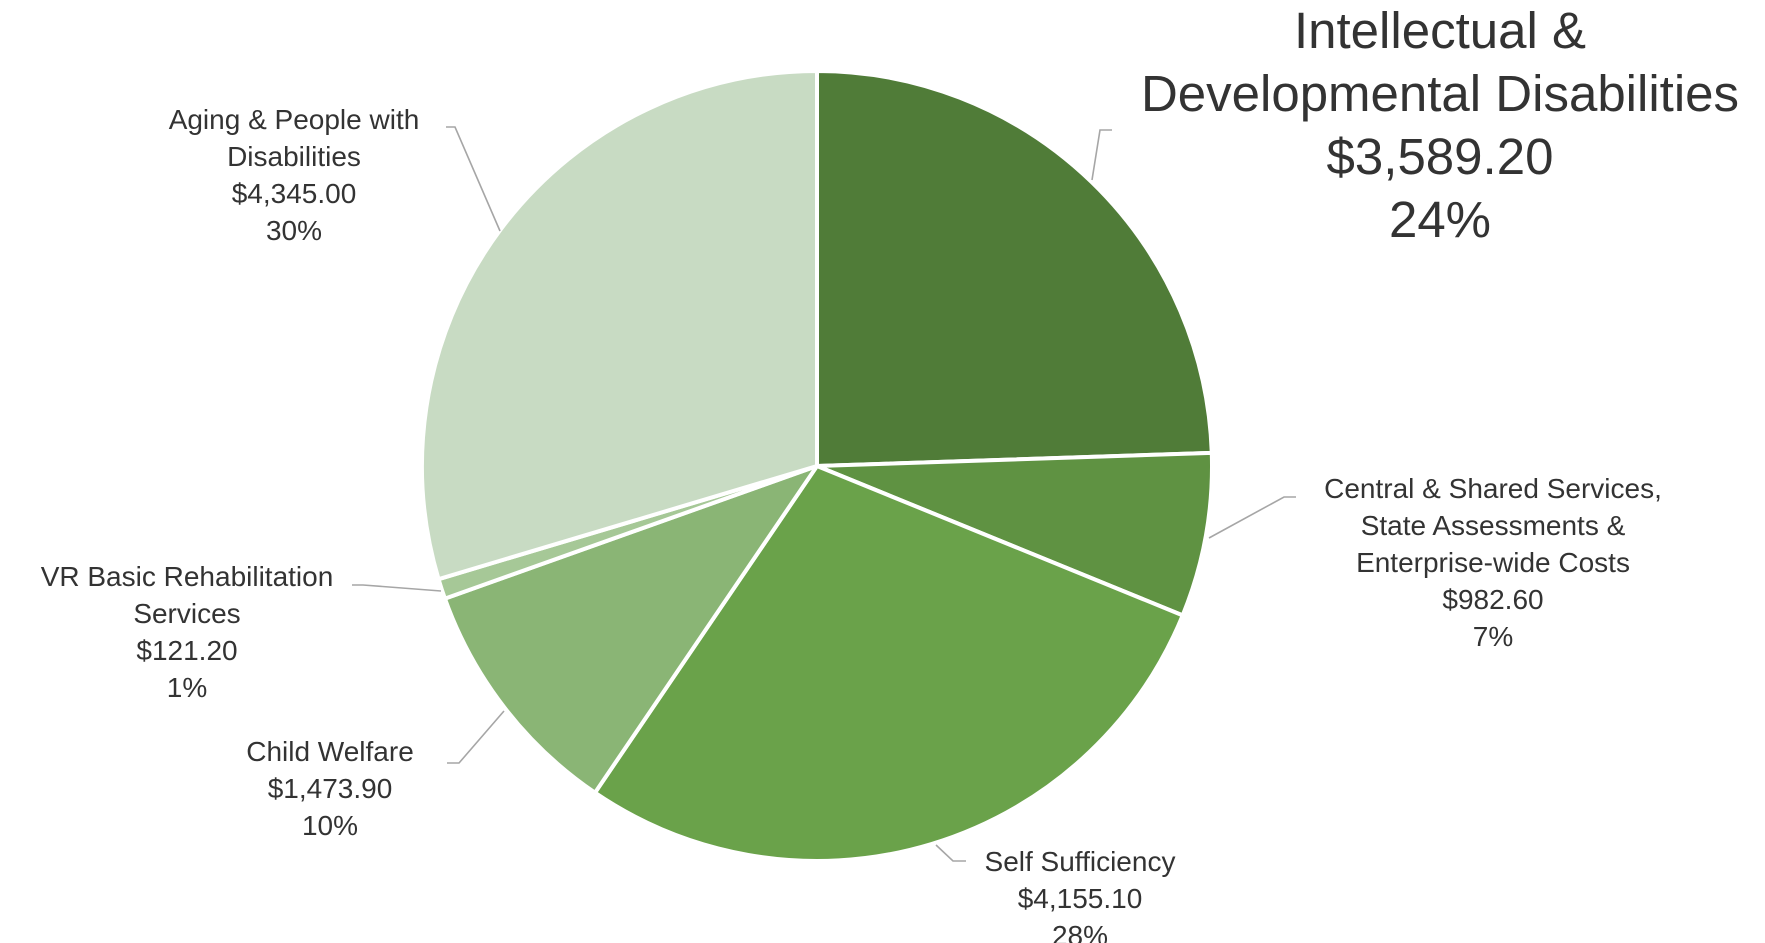 This screenshot has height=943, width=1765. What do you see at coordinates (888, 663) in the screenshot?
I see `slice-self-sufficiency` at bounding box center [888, 663].